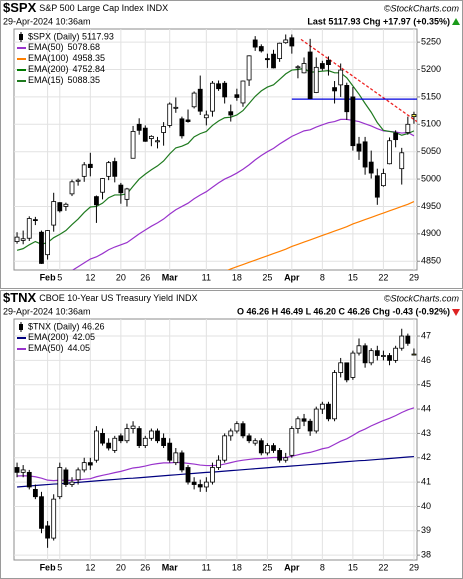 This screenshot has width=463, height=579. What do you see at coordinates (426, 408) in the screenshot?
I see `y-tick-label: 44` at bounding box center [426, 408].